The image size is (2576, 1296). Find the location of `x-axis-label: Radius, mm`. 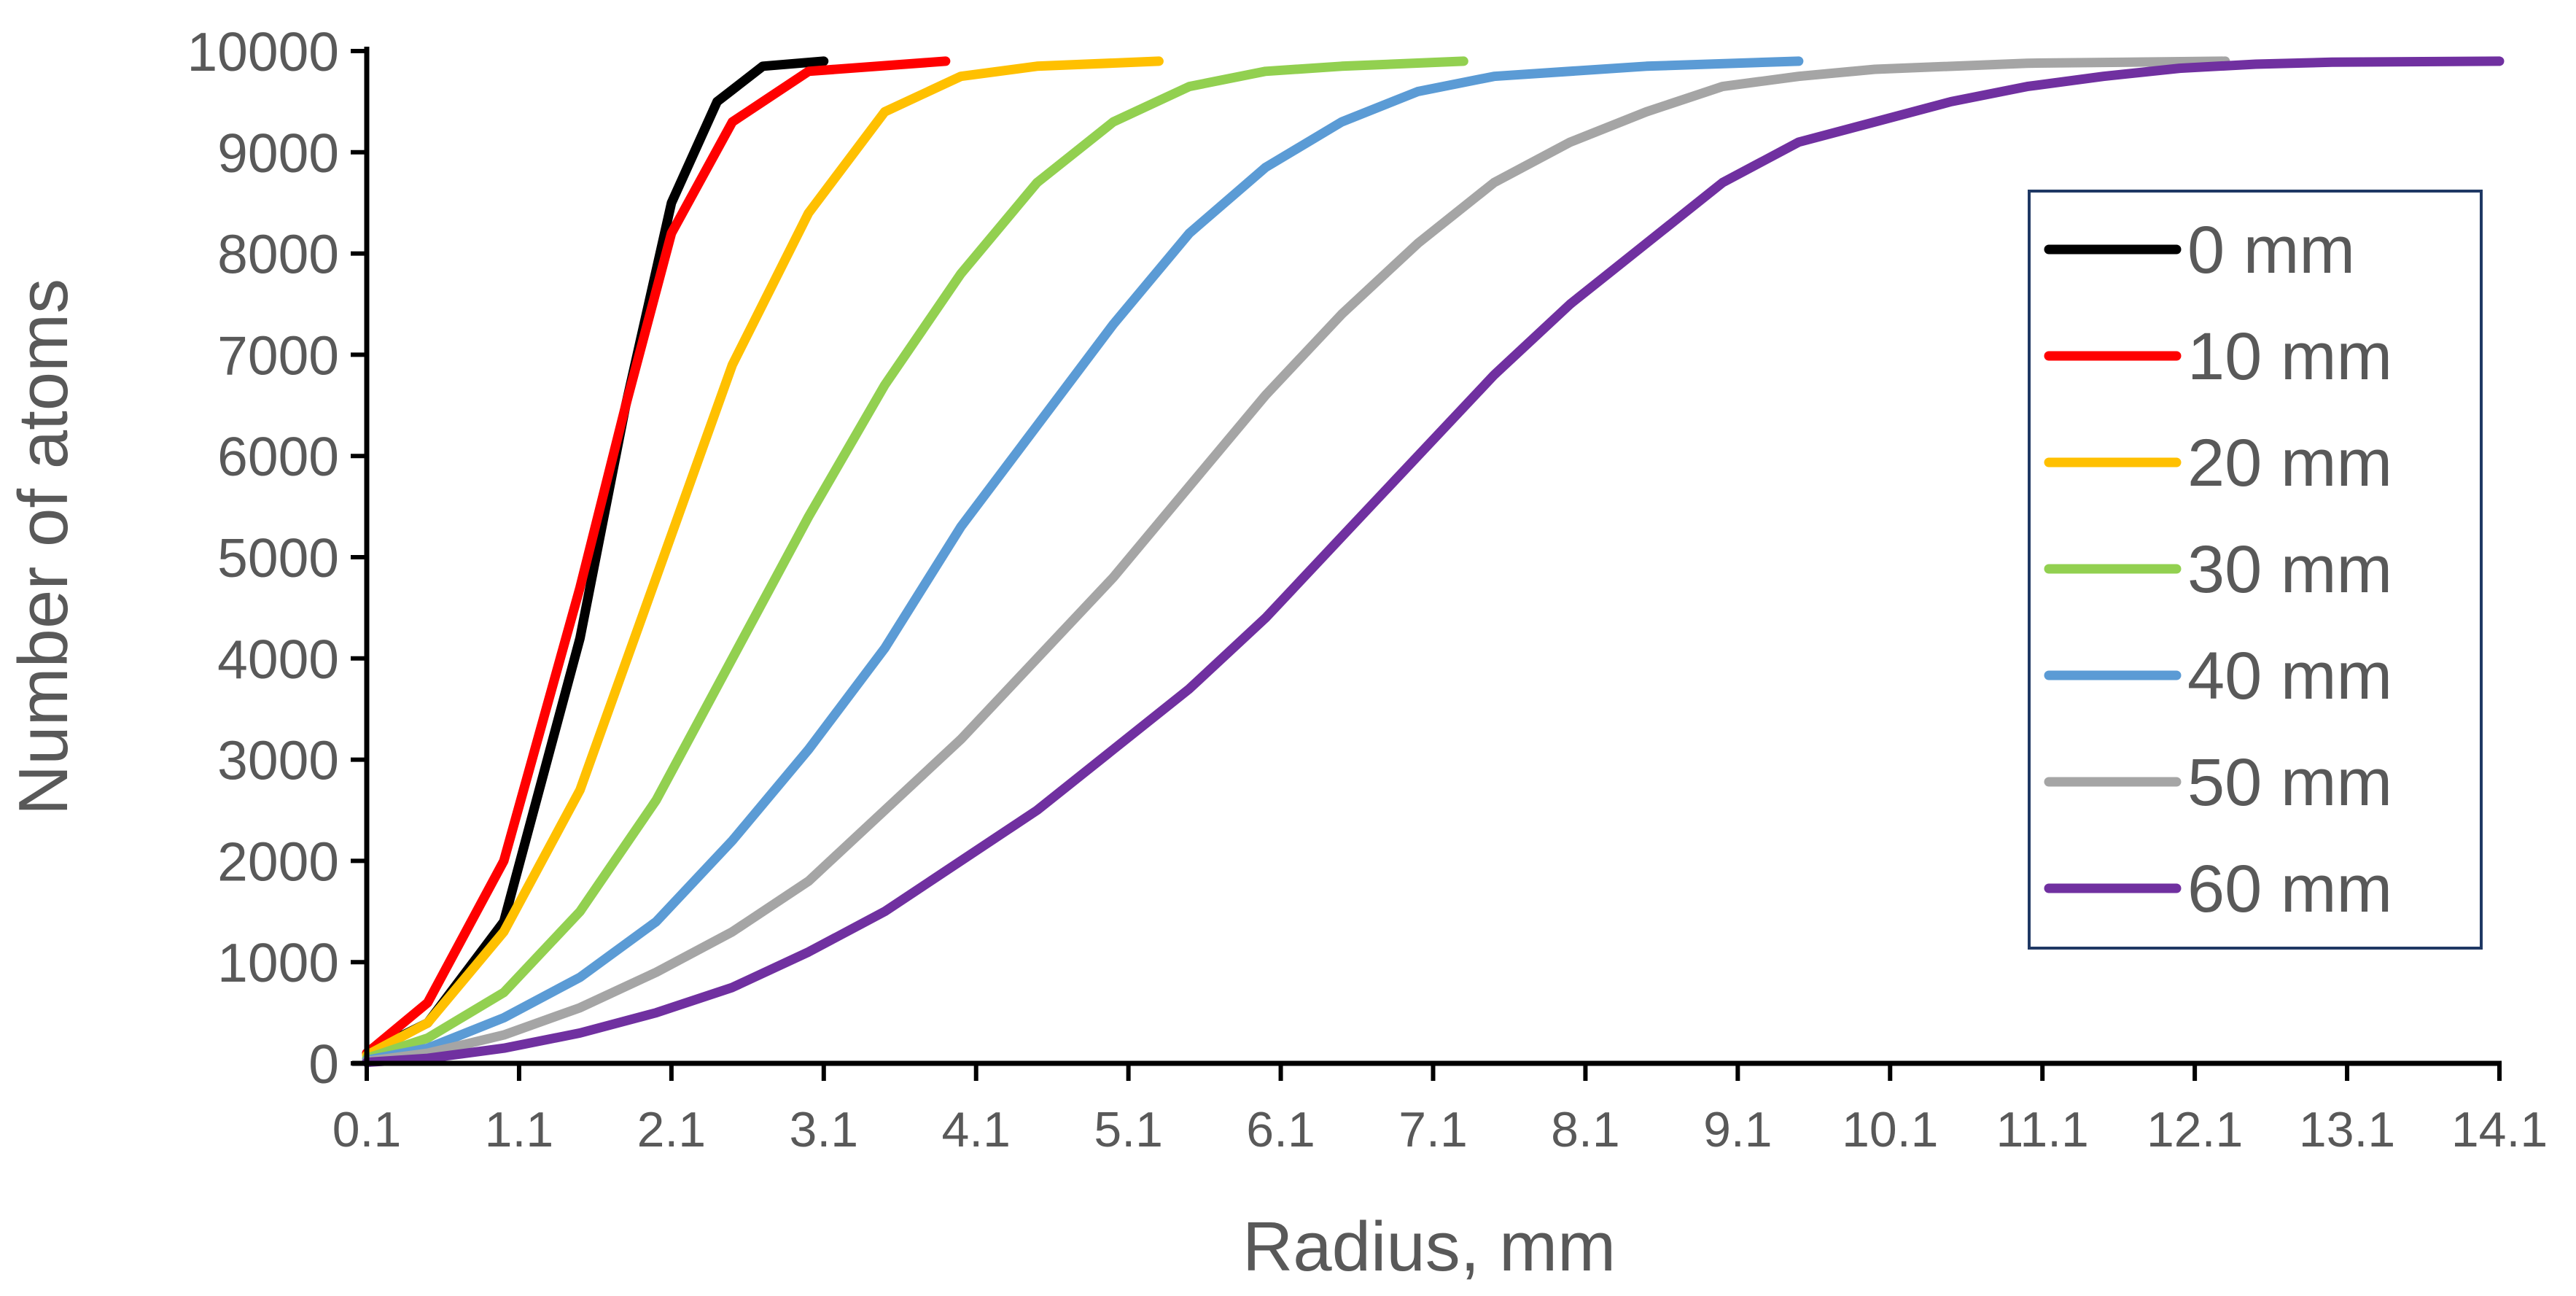

x-axis-label: Radius, mm is located at coordinates (1429, 1247).